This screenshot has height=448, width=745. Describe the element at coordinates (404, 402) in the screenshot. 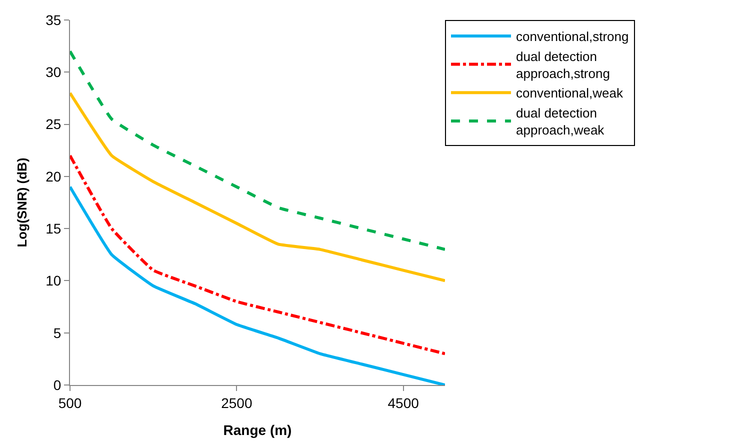

I see `x-tick-label: 4500` at that location.